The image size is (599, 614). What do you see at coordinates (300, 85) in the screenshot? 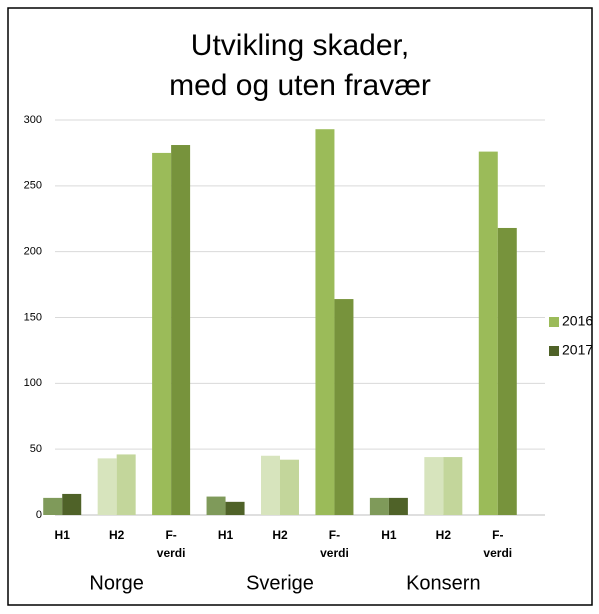
I see `chart-title: med og uten fravær` at bounding box center [300, 85].